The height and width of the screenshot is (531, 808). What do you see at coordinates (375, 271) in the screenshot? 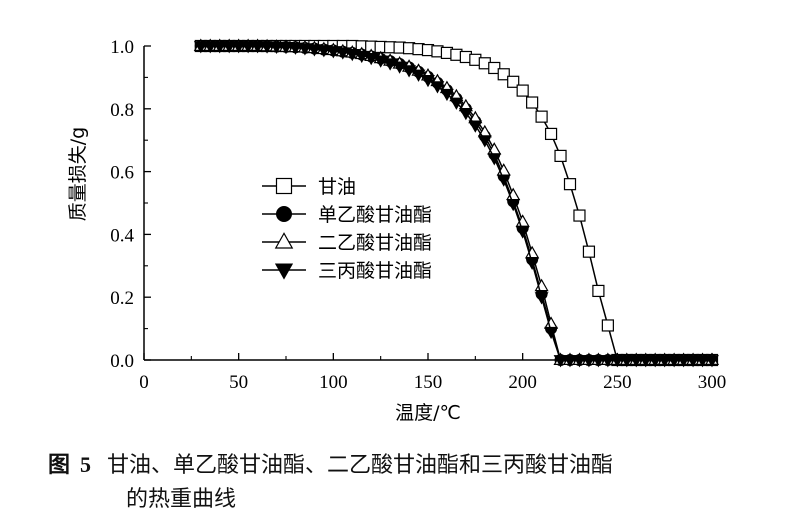
I see `legend-label-4: 三丙酸甘油酯` at bounding box center [375, 271].